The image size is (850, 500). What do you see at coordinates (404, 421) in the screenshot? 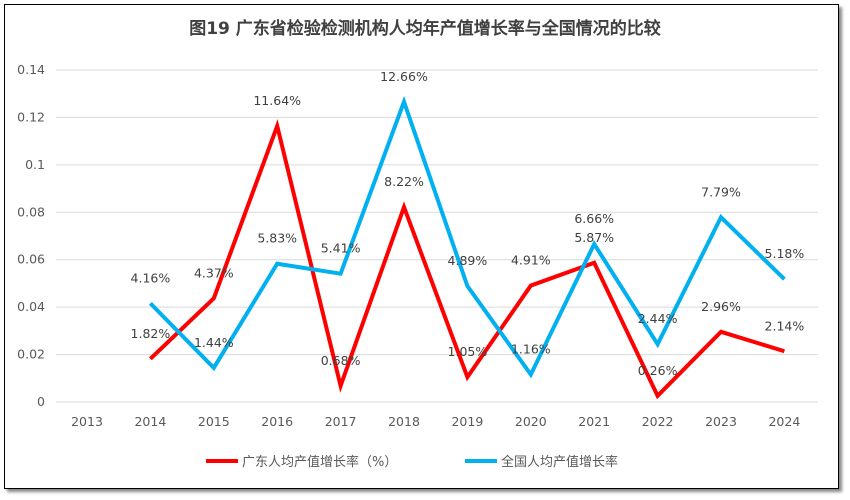
I see `x-tick-label: 2018` at bounding box center [404, 421].